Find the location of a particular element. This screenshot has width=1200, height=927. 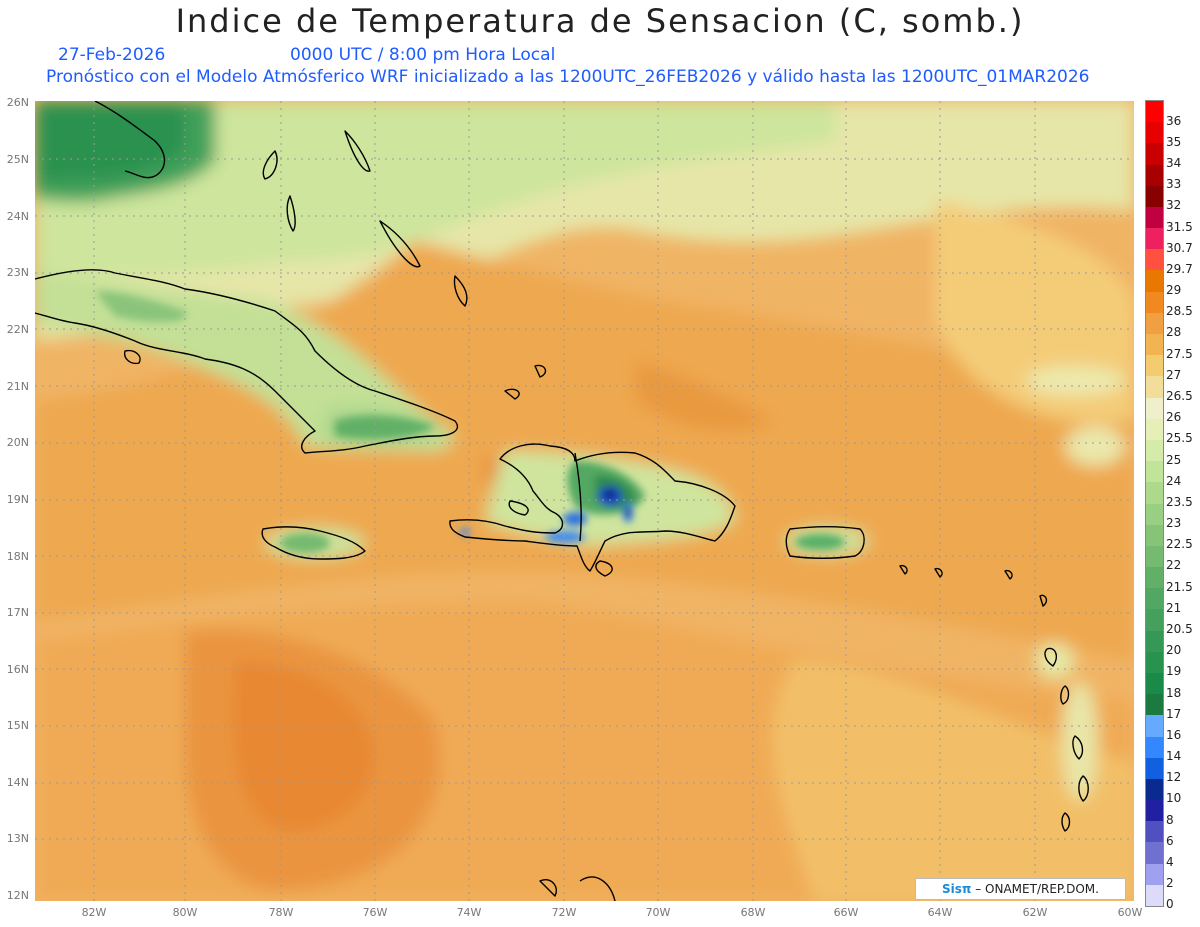

lon-label: 72W is located at coordinates (564, 912).